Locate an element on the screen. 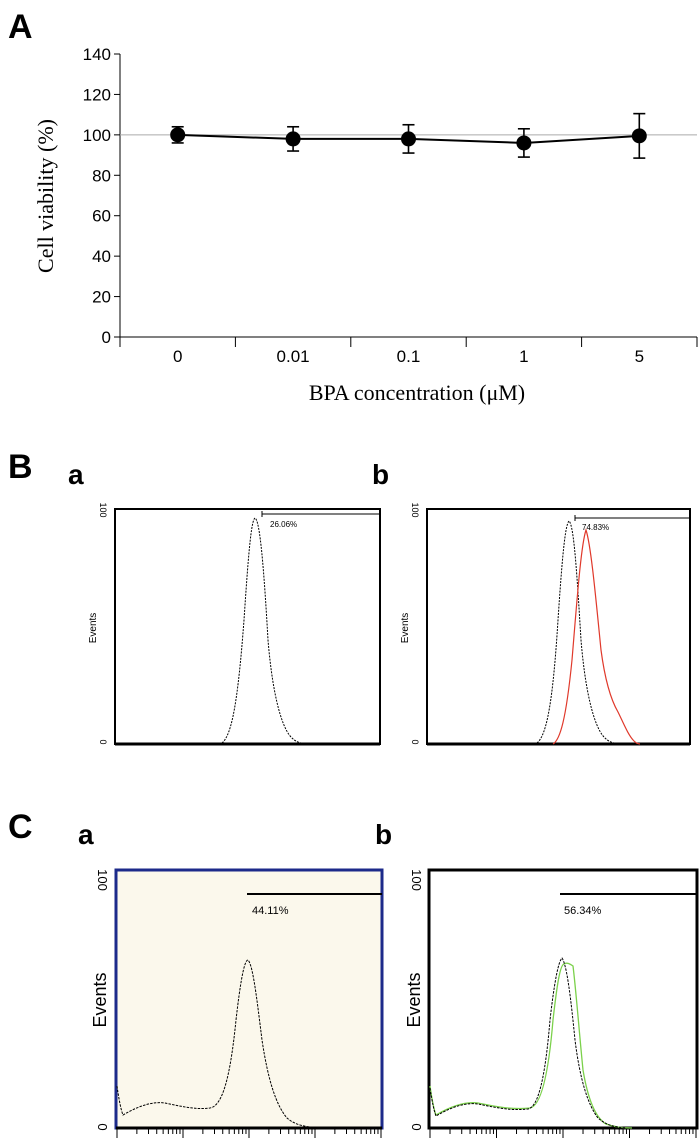 This screenshot has height=1140, width=699. y-tick-label: 60 is located at coordinates (101, 216).